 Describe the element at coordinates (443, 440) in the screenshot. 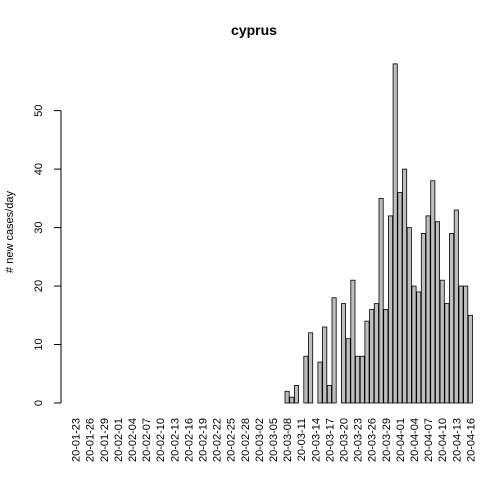

I see `x-tick-label: 20-04-10` at that location.